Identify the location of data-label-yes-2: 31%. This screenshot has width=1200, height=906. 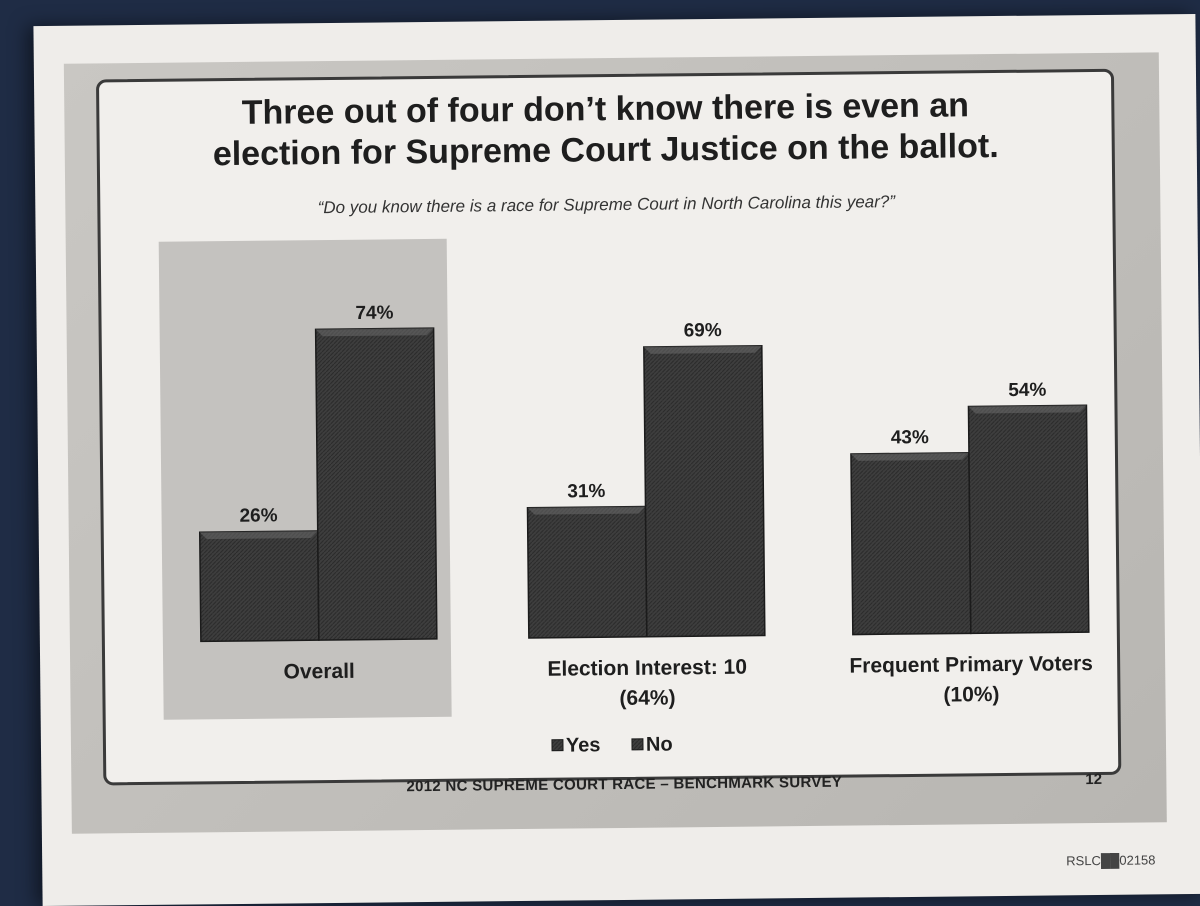
(586, 491).